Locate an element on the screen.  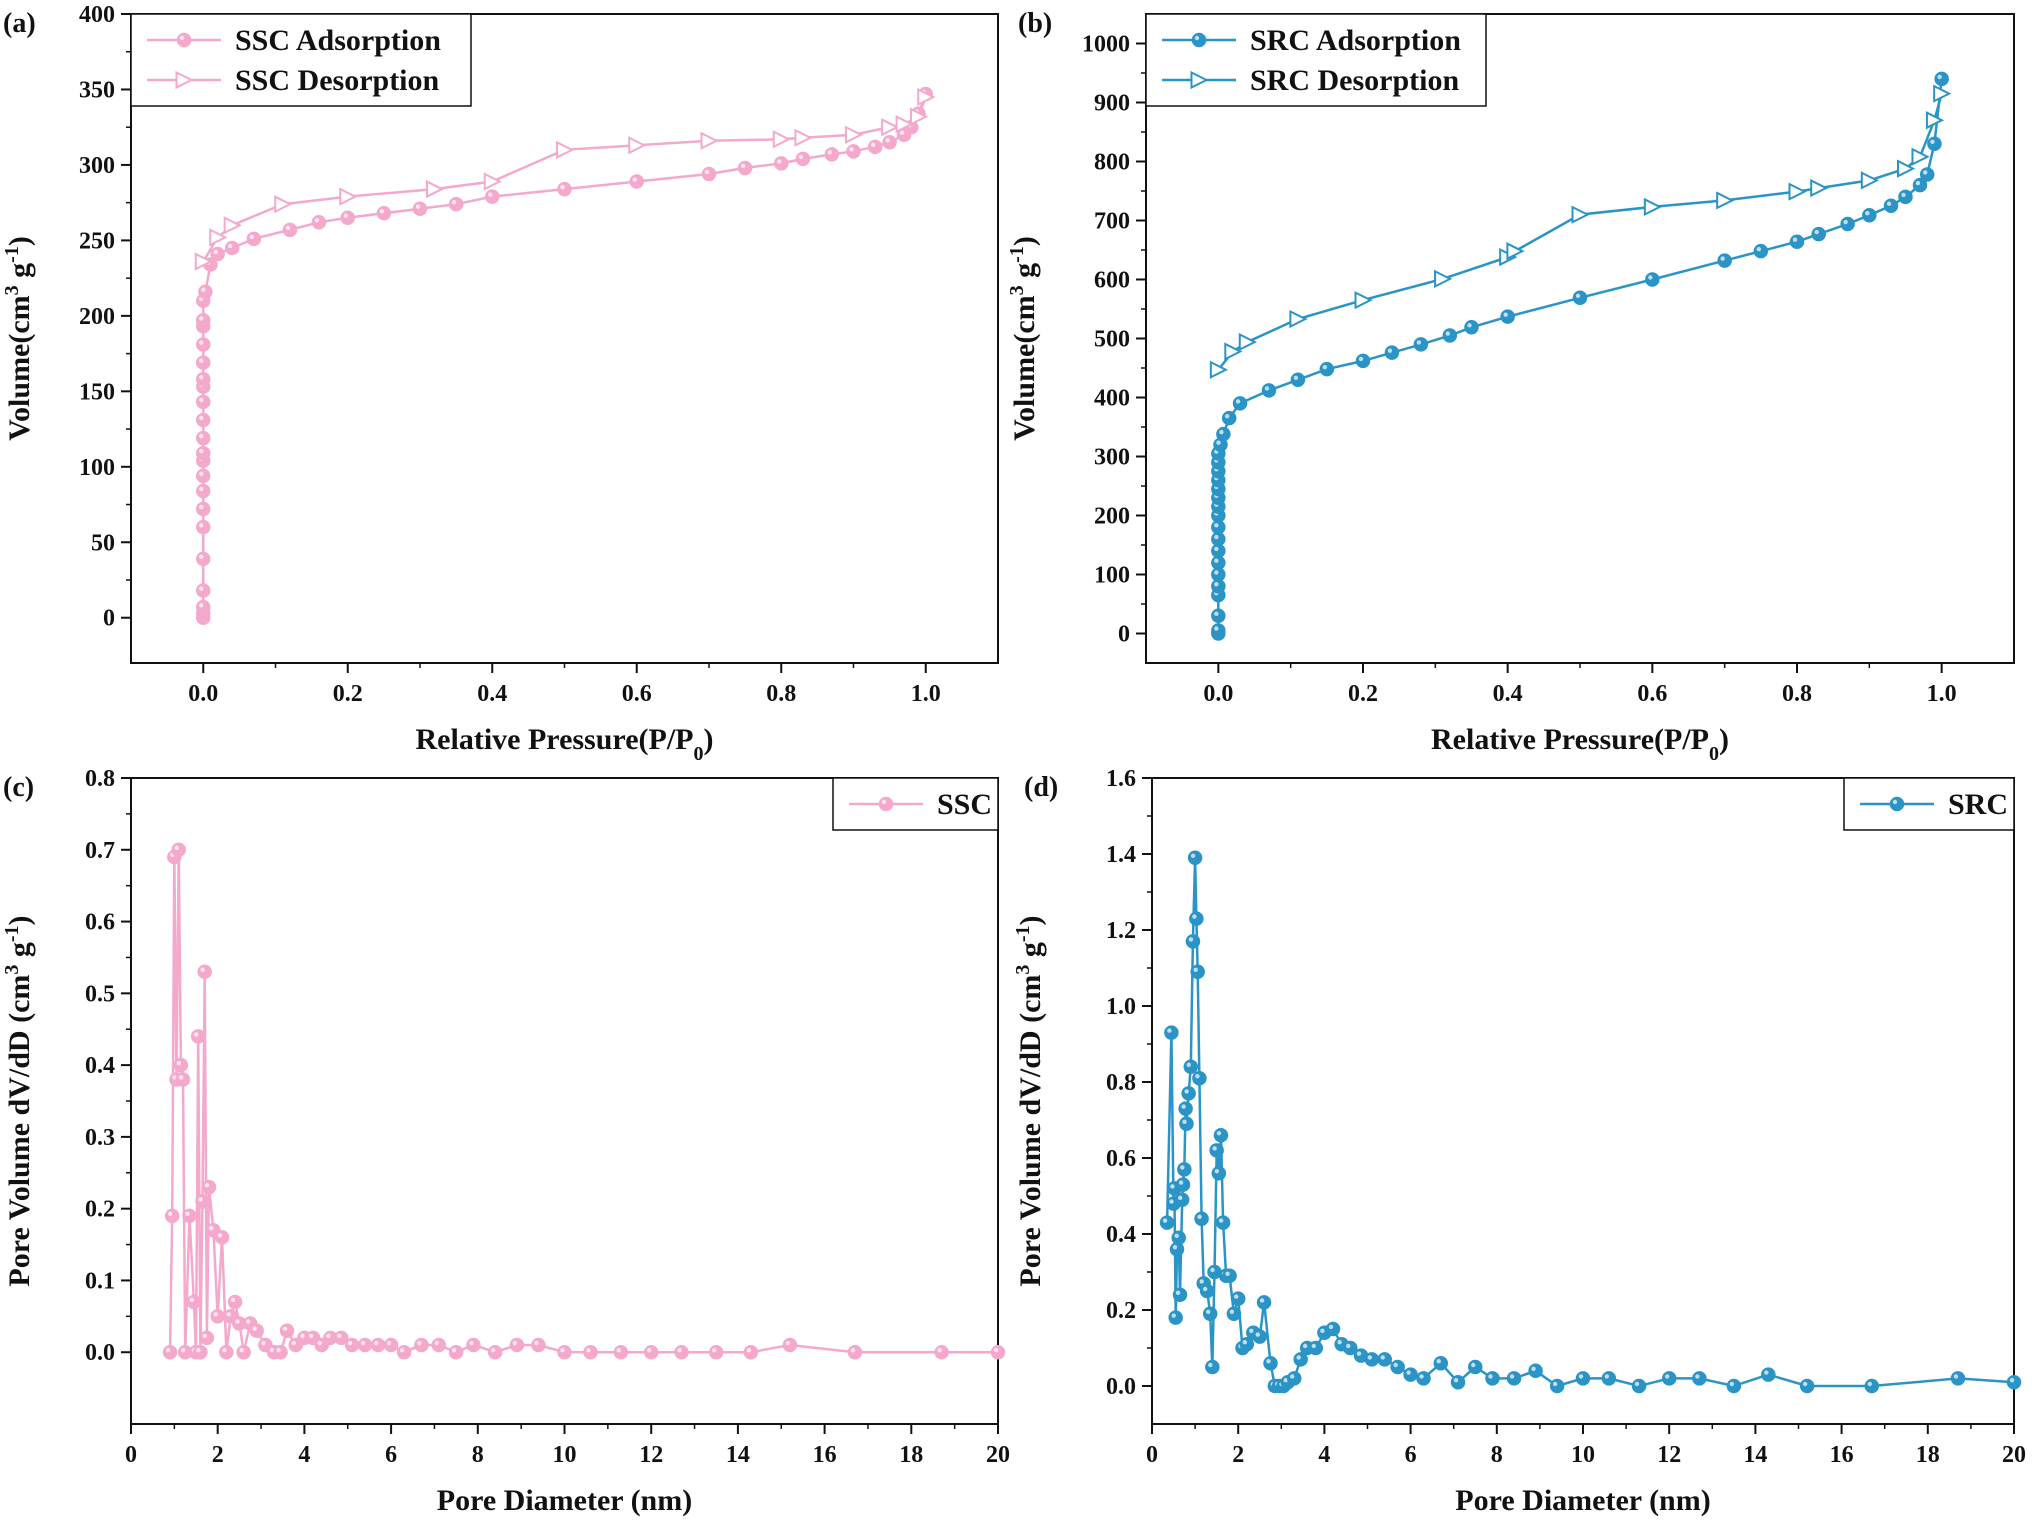
y-tick-label: 400 is located at coordinates (97, 15).